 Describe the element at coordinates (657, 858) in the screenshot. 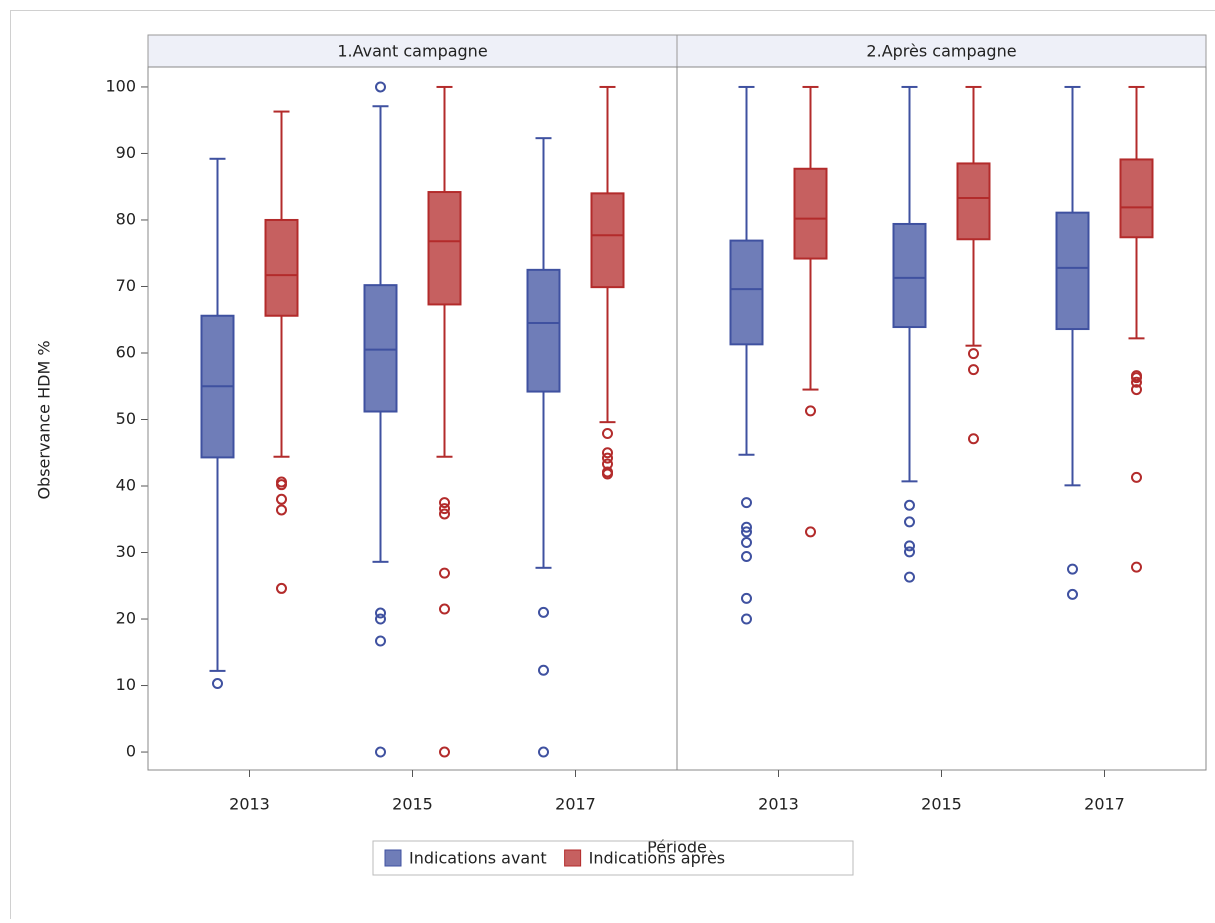

I see `legend-label: Indications après` at that location.